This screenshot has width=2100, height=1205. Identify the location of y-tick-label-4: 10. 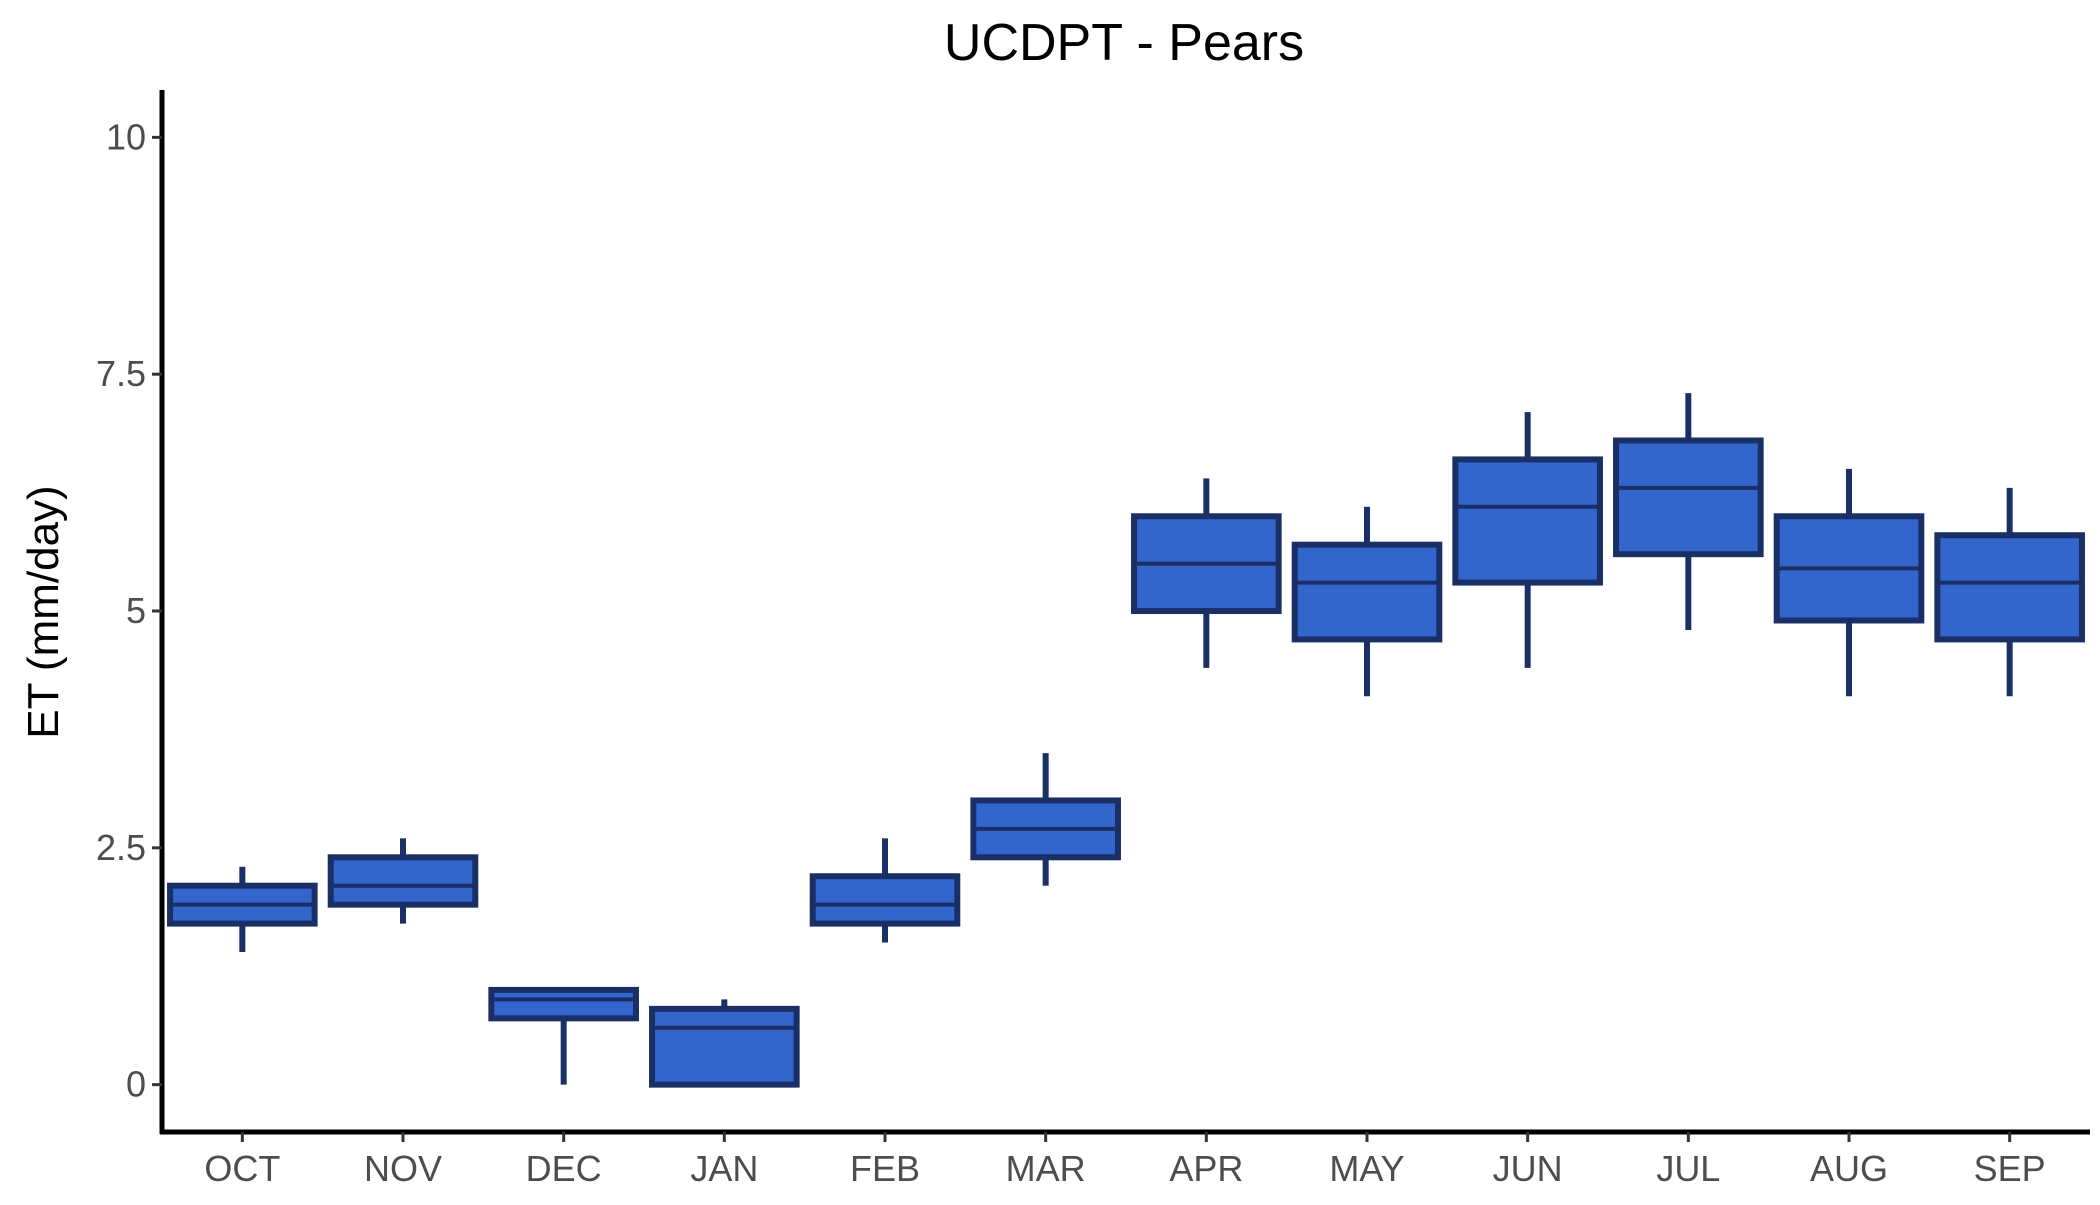
(126, 136).